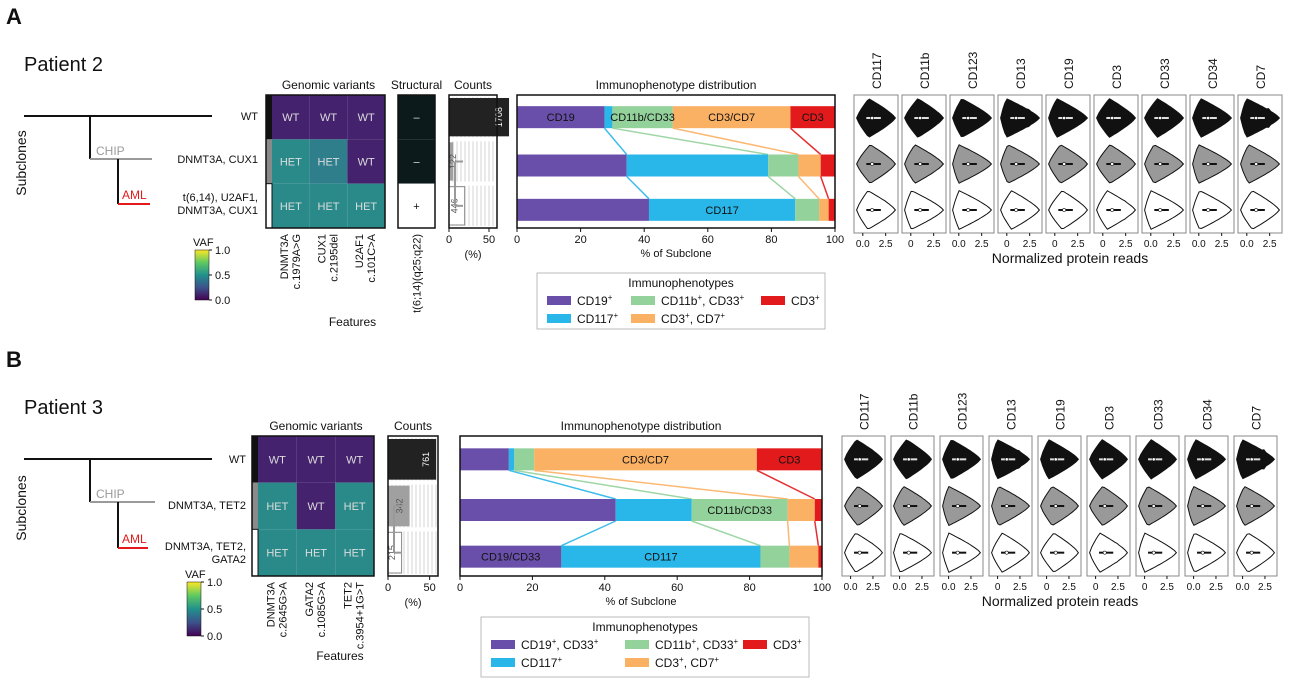 The width and height of the screenshot is (1291, 682). Describe the element at coordinates (412, 603) in the screenshot. I see `counts-axis-label: (%)` at that location.